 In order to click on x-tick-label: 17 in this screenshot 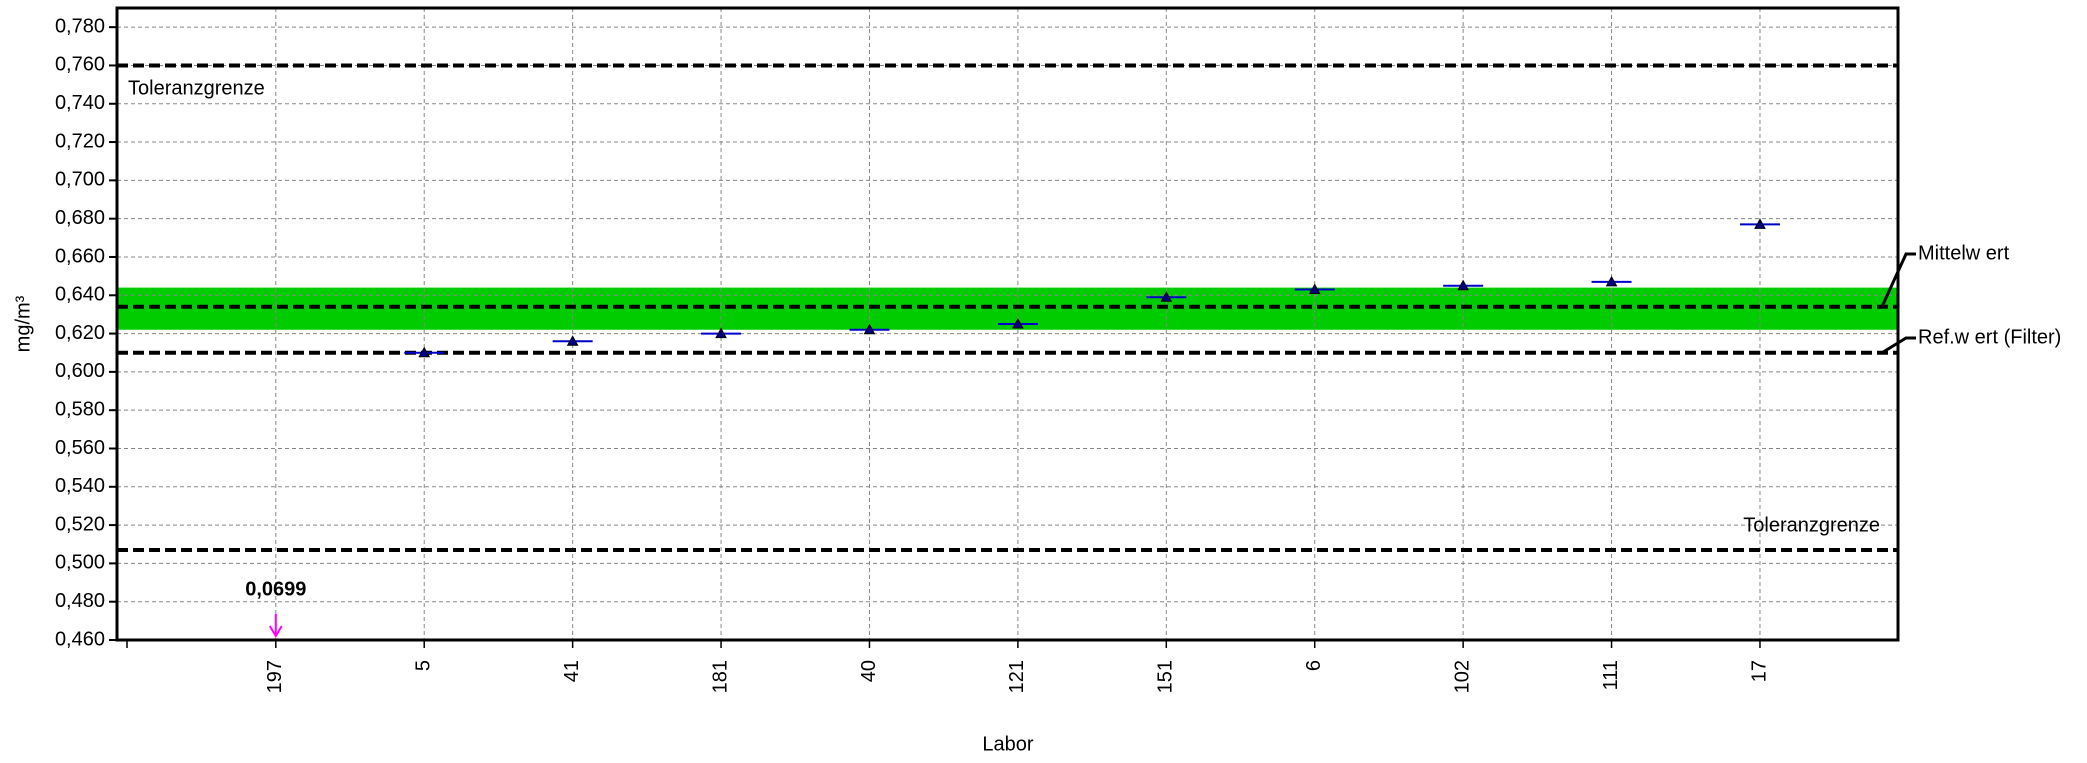, I will do `click(1759, 671)`.